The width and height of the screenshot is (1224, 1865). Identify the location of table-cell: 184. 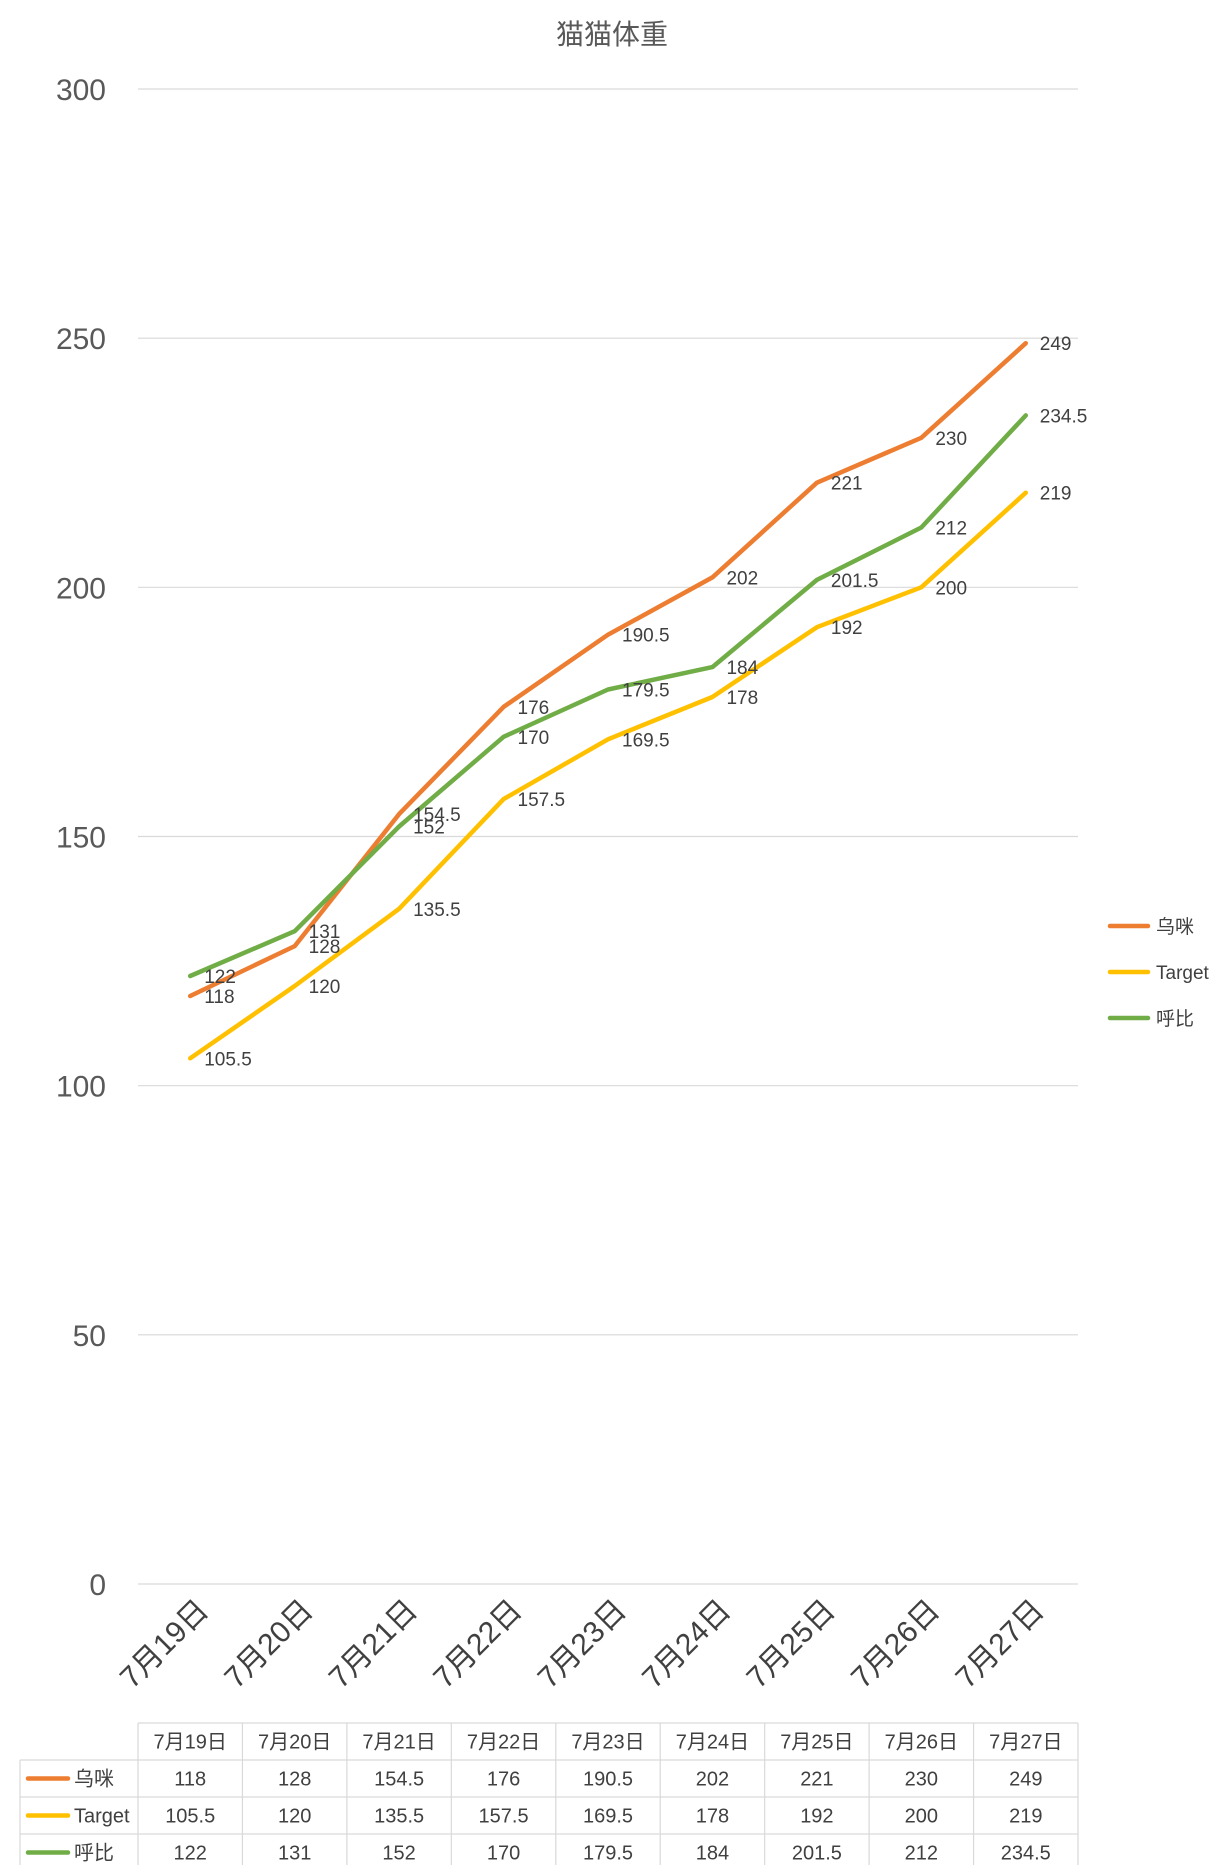
(712, 1854).